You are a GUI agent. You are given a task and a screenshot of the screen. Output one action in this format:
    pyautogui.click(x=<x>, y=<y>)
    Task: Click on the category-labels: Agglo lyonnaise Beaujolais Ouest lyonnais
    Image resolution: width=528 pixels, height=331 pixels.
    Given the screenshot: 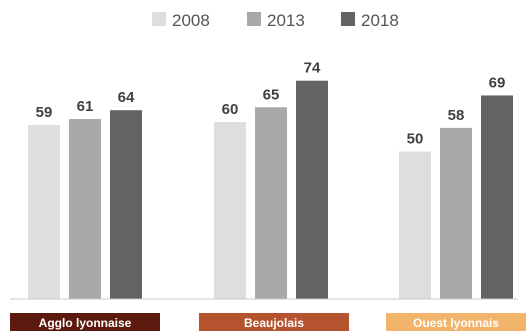 What is the action you would take?
    pyautogui.click(x=268, y=322)
    